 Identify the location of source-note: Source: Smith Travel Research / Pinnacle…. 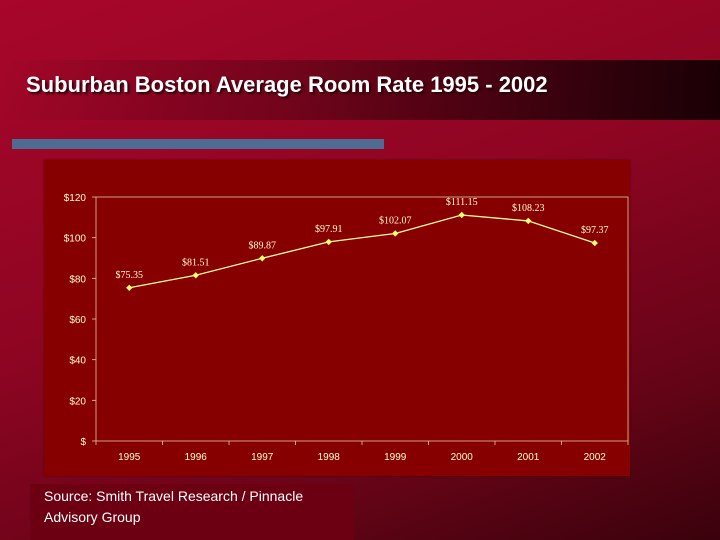
(174, 506).